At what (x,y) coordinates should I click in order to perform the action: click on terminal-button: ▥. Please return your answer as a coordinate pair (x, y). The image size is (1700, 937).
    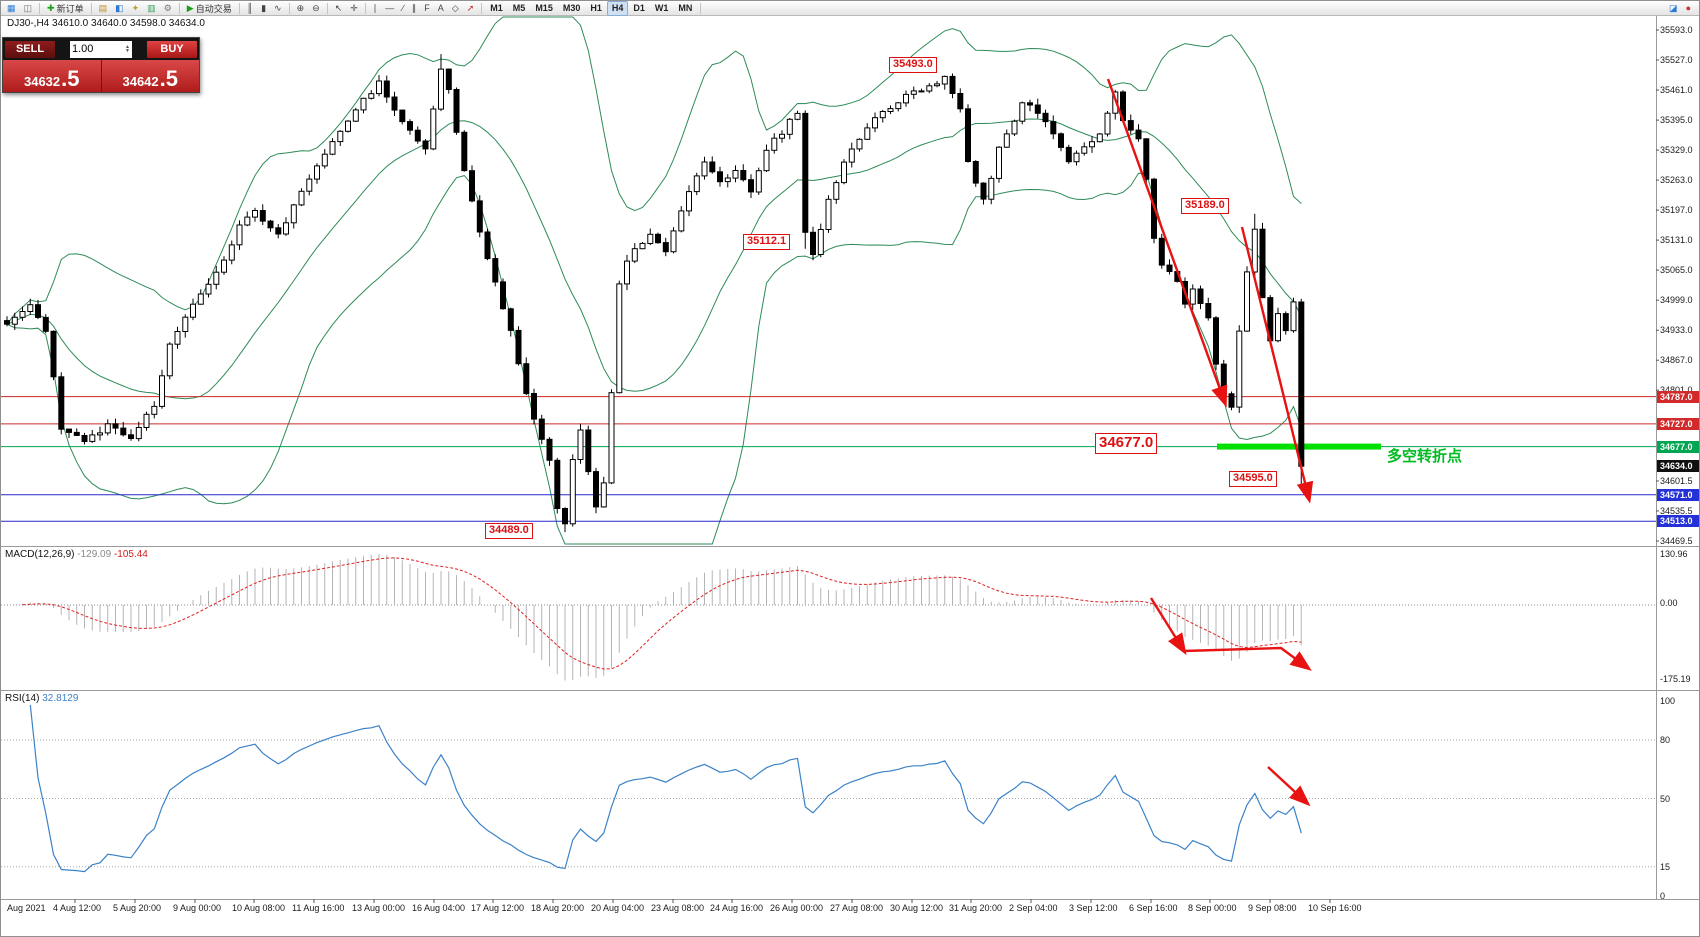
    Looking at the image, I should click on (151, 8).